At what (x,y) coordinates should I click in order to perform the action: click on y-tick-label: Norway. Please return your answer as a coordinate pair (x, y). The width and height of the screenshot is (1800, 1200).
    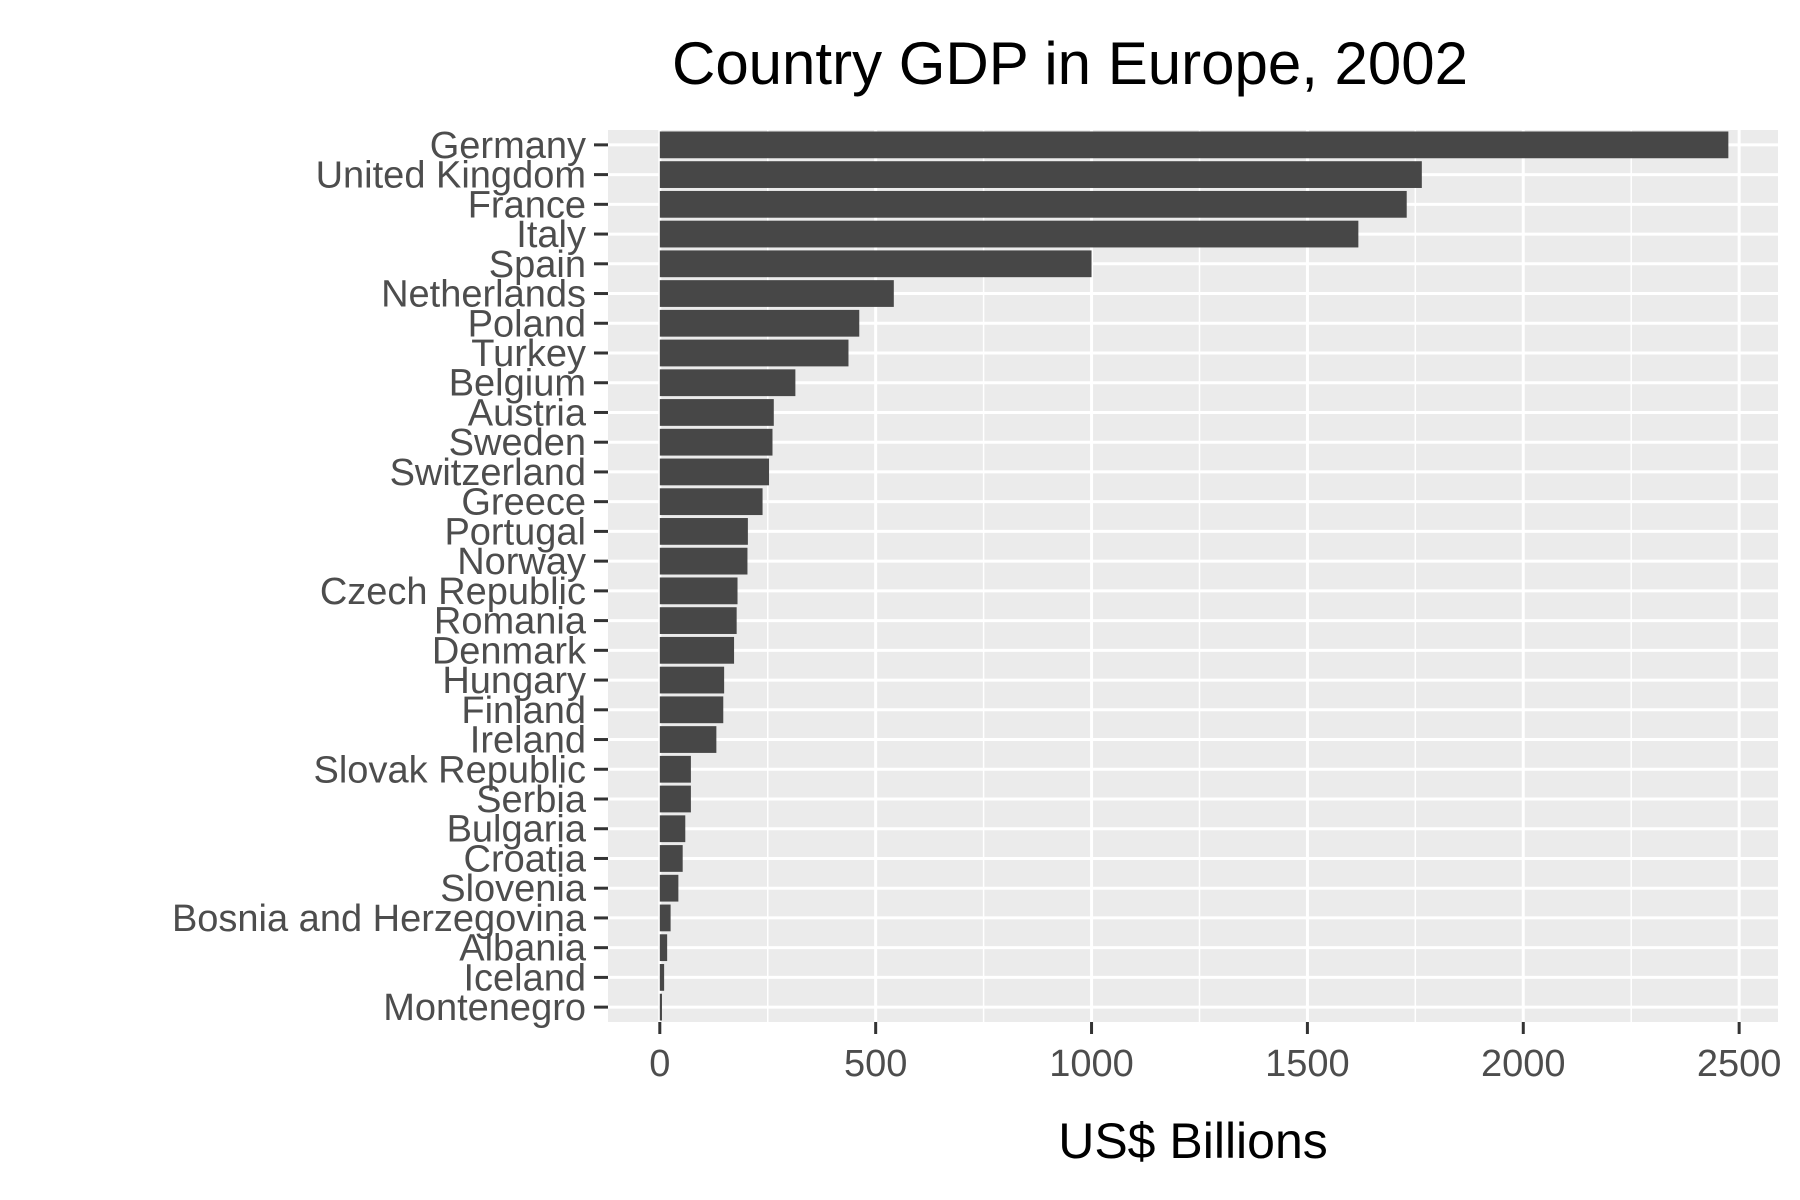
    Looking at the image, I should click on (521, 562).